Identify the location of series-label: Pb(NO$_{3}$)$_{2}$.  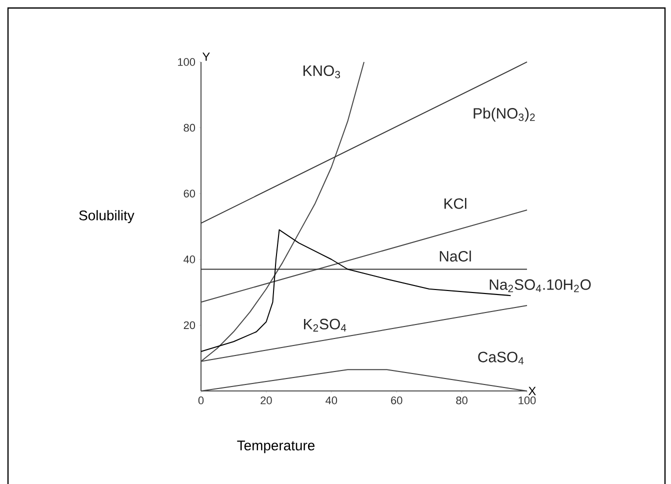
(504, 115).